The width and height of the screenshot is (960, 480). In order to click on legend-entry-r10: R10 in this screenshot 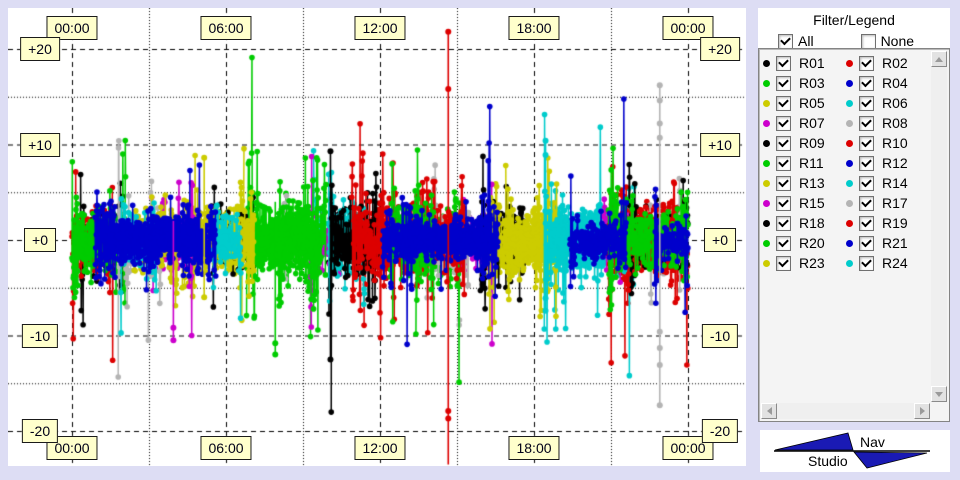, I will do `click(887, 143)`.